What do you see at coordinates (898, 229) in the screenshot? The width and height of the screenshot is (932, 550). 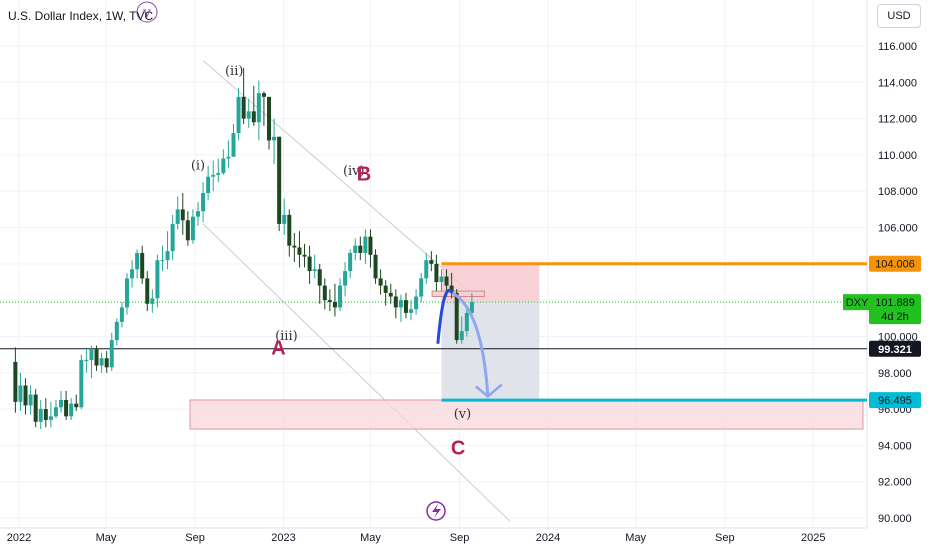 I see `y-tick-label: 106.000` at bounding box center [898, 229].